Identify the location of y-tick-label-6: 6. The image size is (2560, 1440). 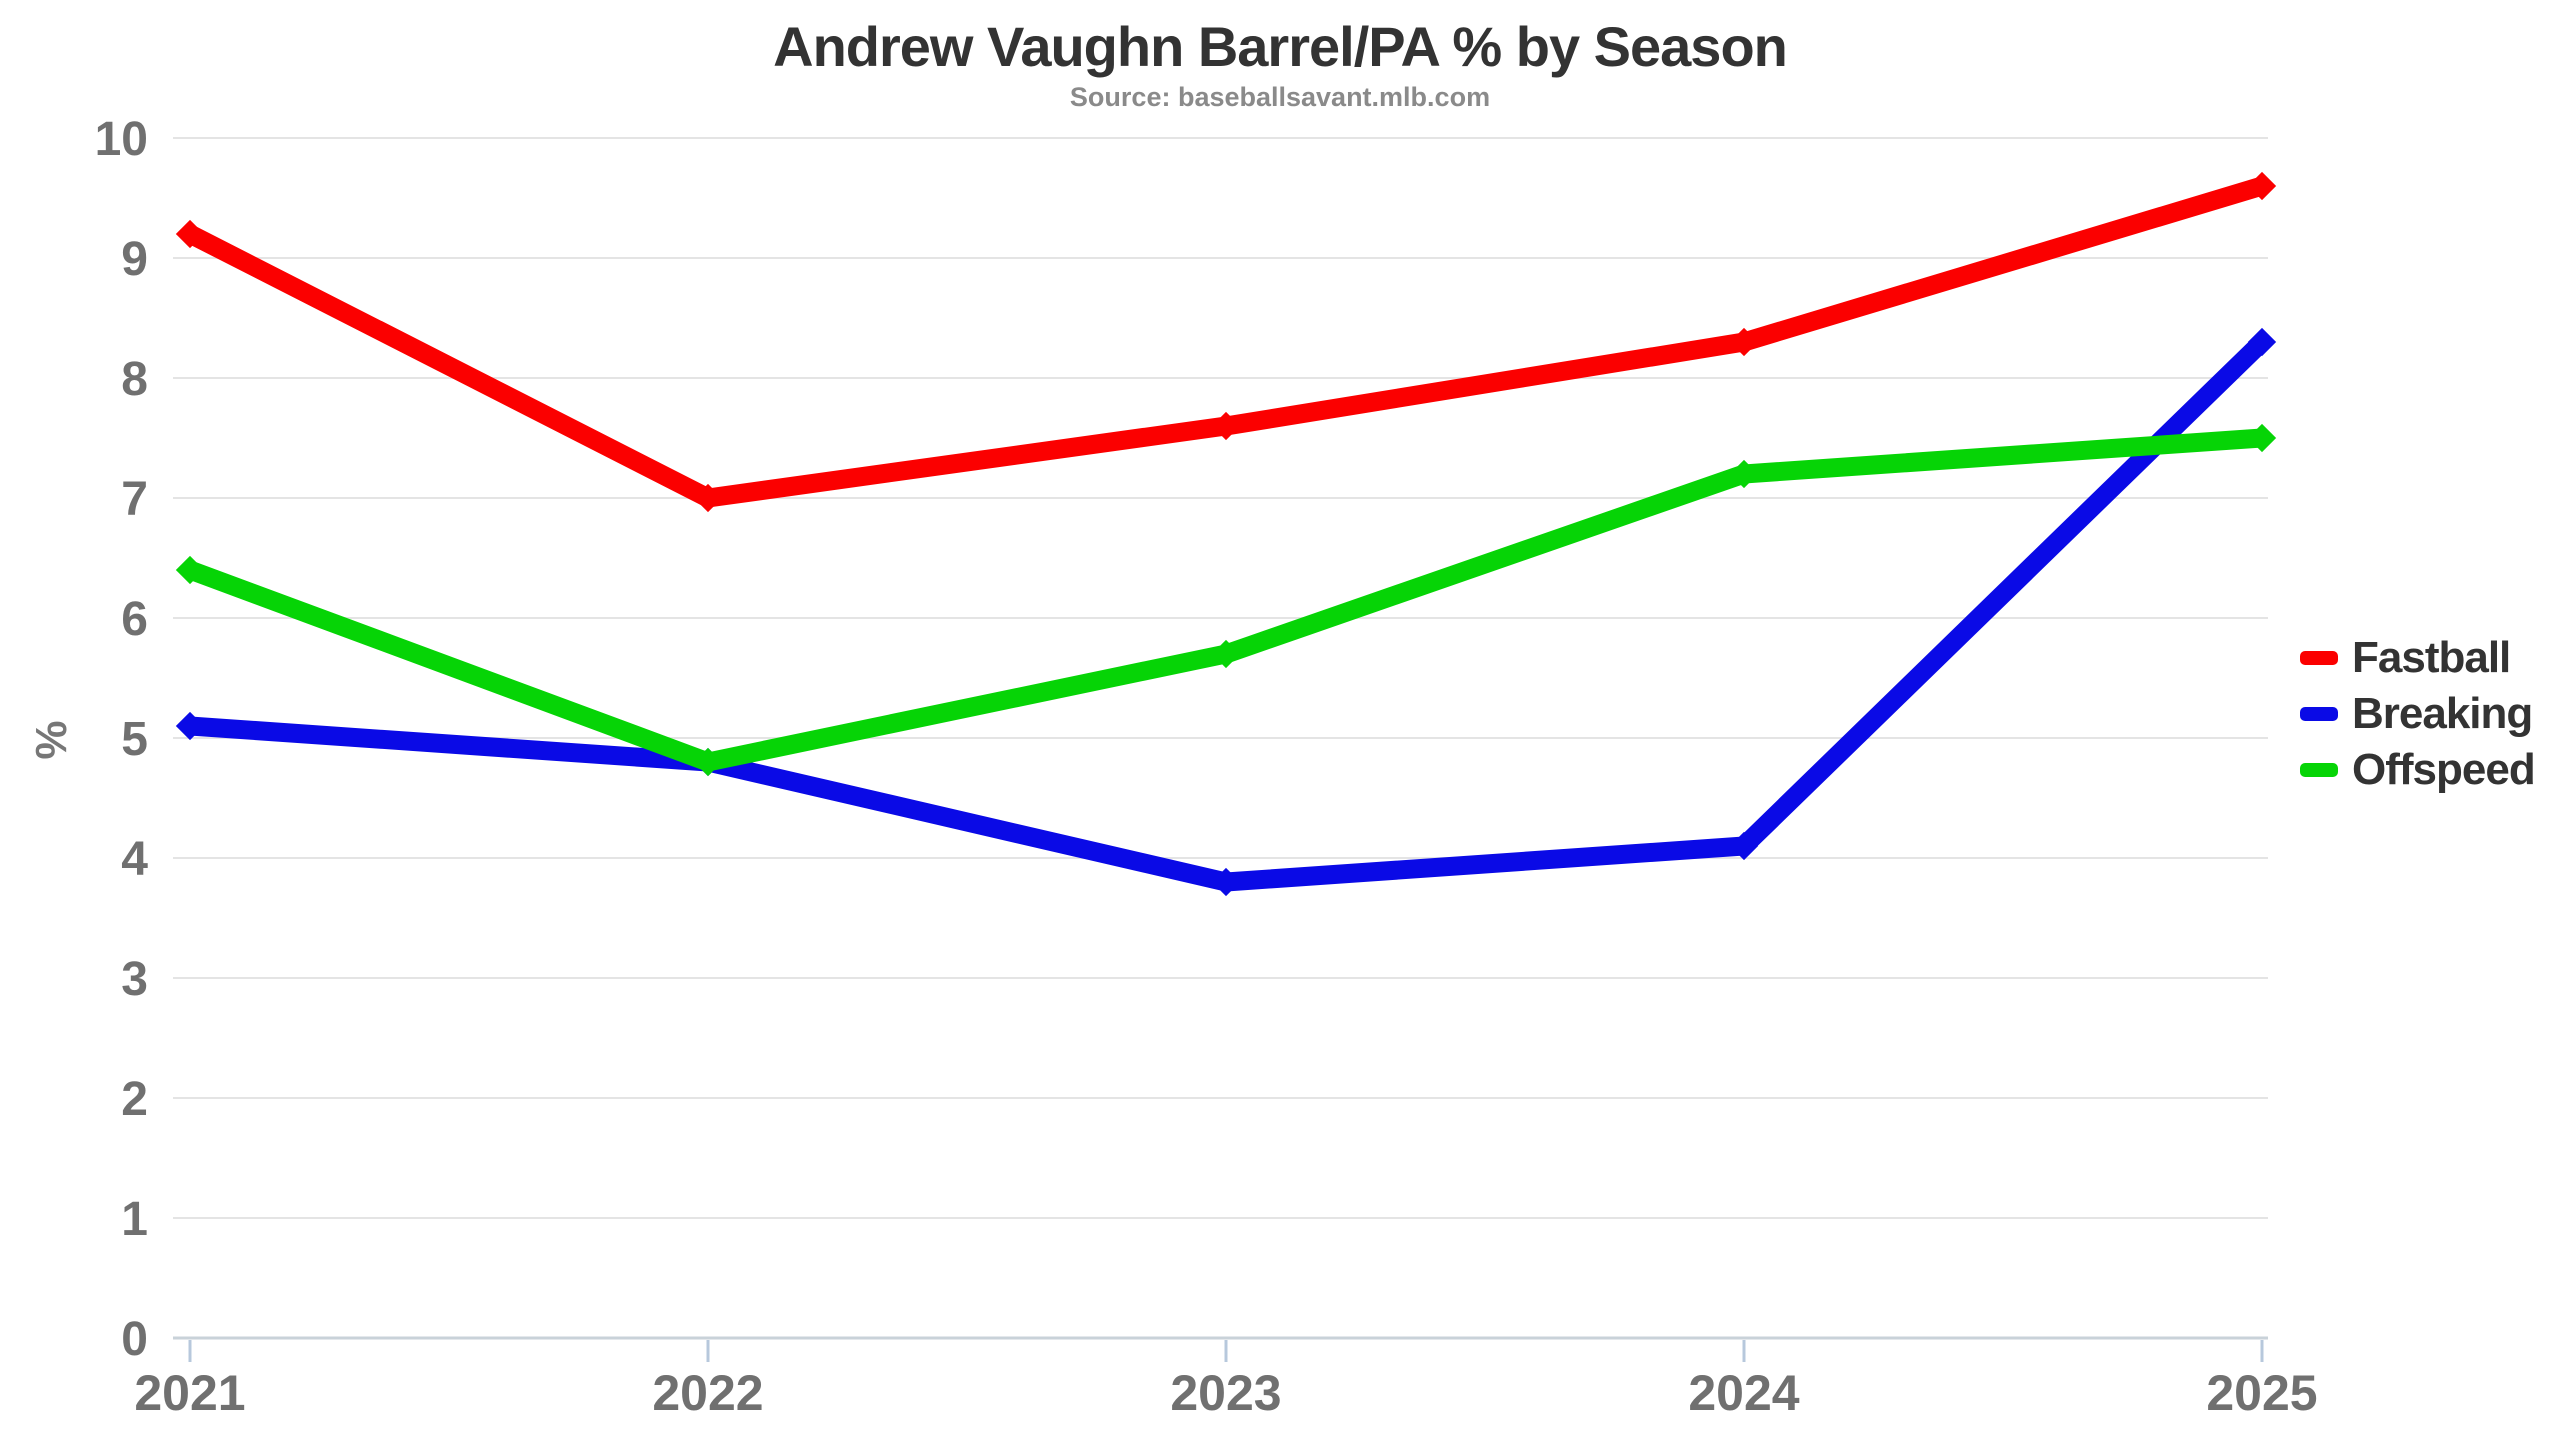
(134, 619).